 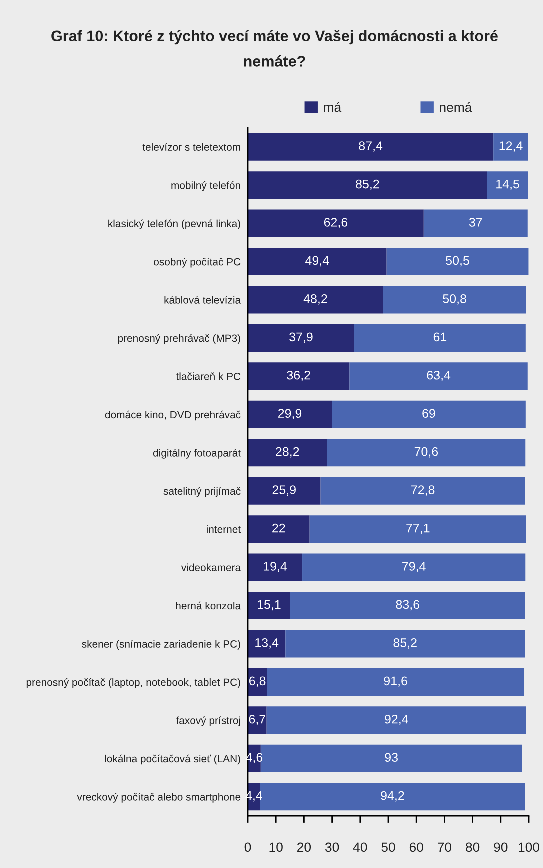 I want to click on data-label: 49,4, so click(x=318, y=261).